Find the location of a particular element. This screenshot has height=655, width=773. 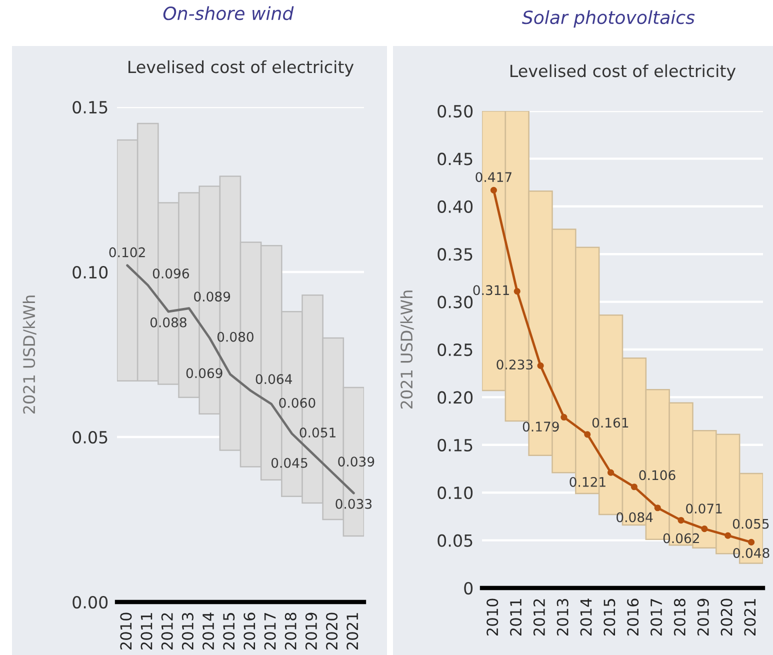

data-label: 0.033 is located at coordinates (354, 503).